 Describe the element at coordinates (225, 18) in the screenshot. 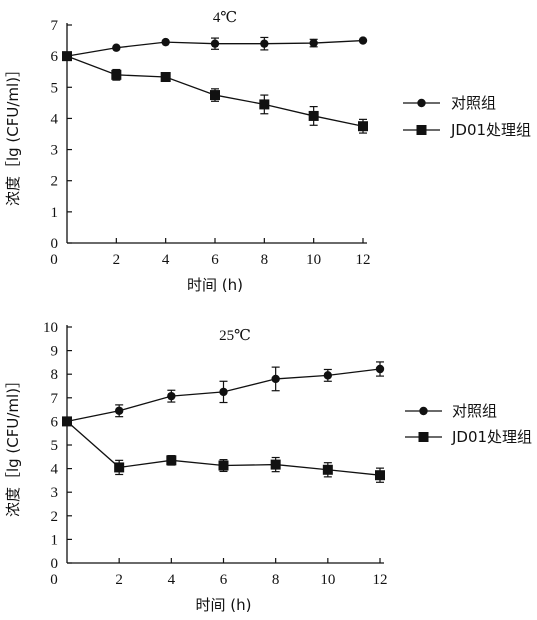

I see `chart-title: 4℃` at that location.